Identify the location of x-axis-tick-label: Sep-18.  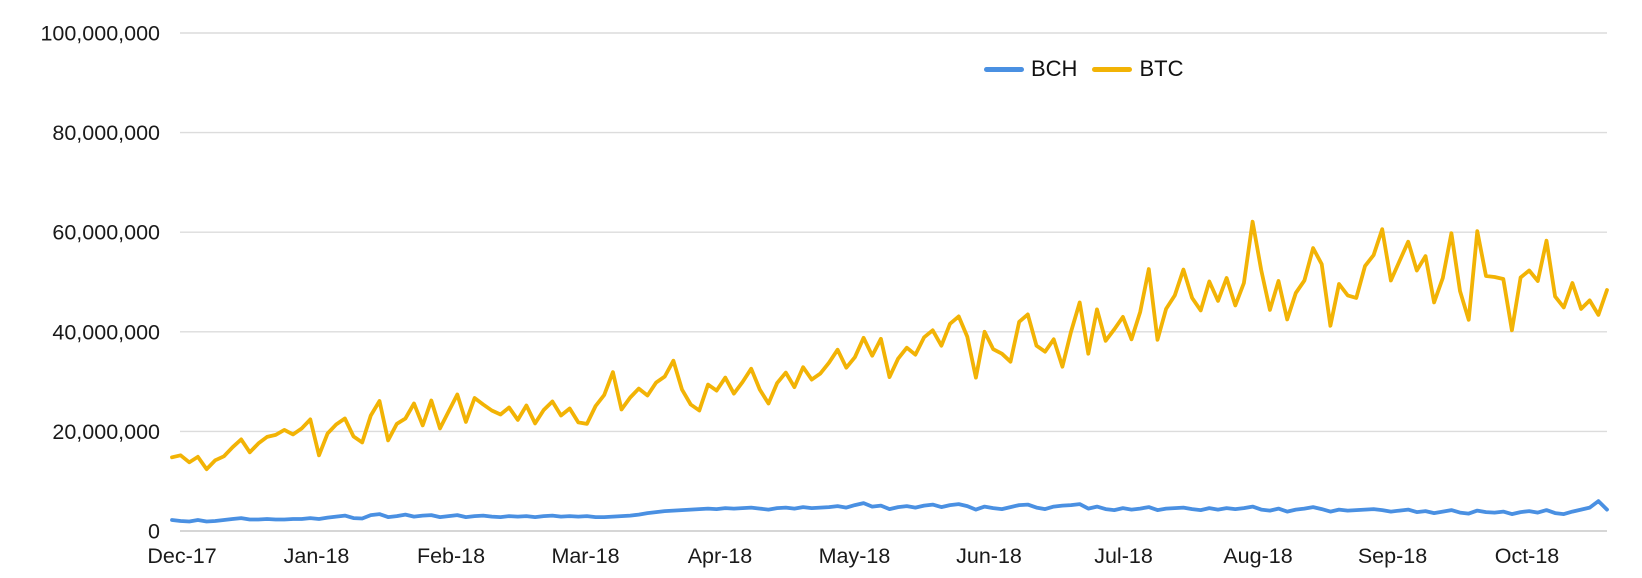
(1392, 556).